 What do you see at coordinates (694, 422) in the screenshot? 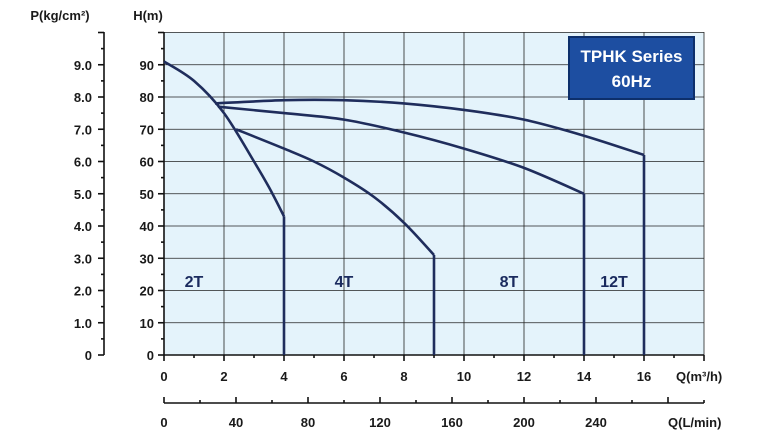
I see `x2-axis-label: Q(L/min)` at bounding box center [694, 422].